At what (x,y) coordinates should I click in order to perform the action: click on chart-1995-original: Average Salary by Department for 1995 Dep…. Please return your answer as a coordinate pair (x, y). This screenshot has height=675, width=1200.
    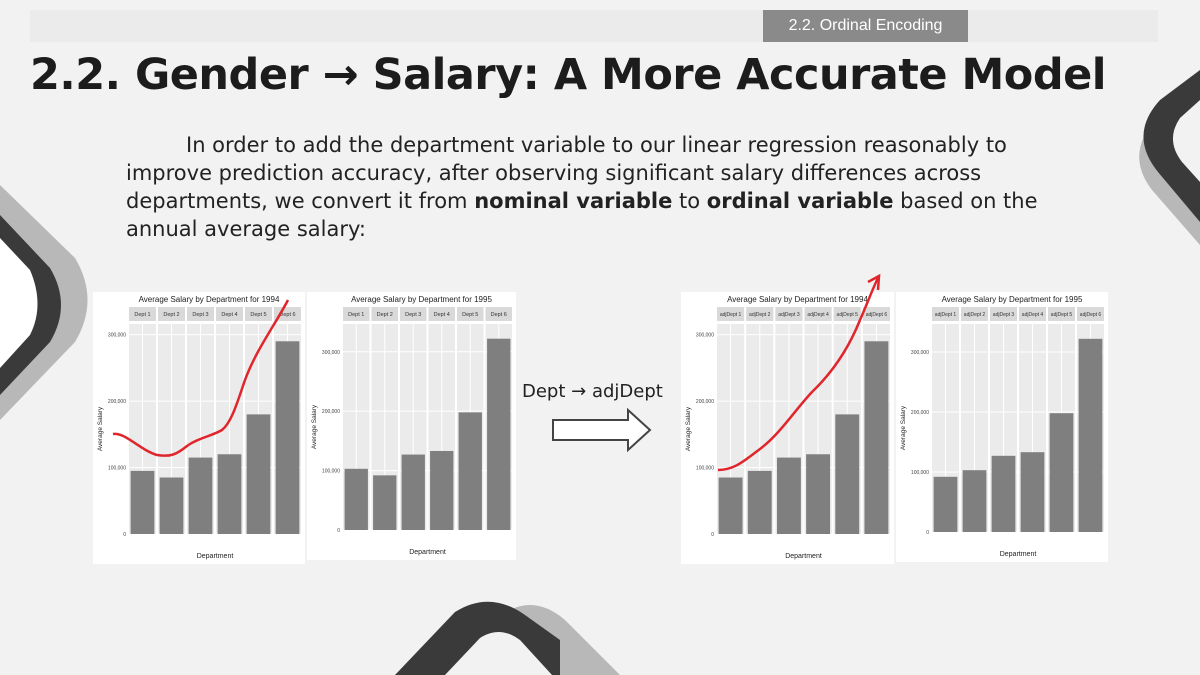
    Looking at the image, I should click on (411, 426).